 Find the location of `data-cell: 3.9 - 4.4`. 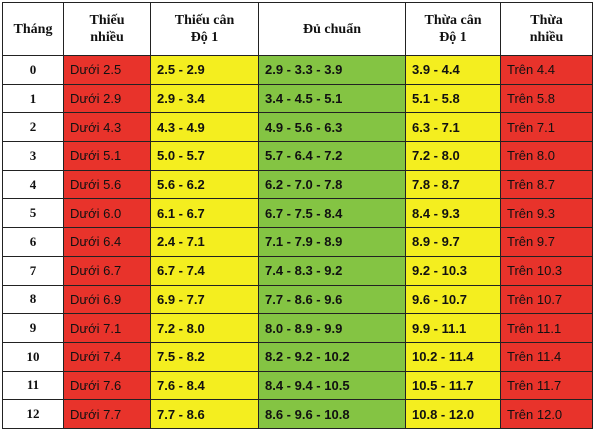

data-cell: 3.9 - 4.4 is located at coordinates (453, 70).